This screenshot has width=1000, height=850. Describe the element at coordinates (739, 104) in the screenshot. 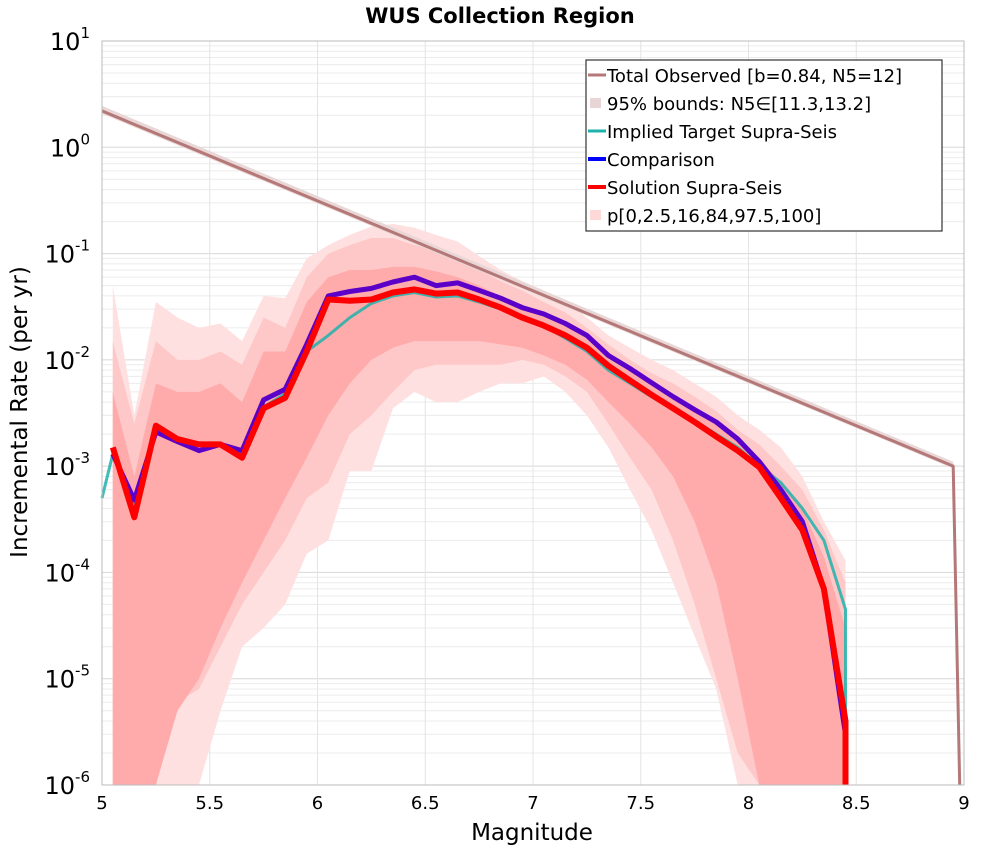

I see `legend-label: 95% bounds: N5∈[11.3,13.2]` at that location.